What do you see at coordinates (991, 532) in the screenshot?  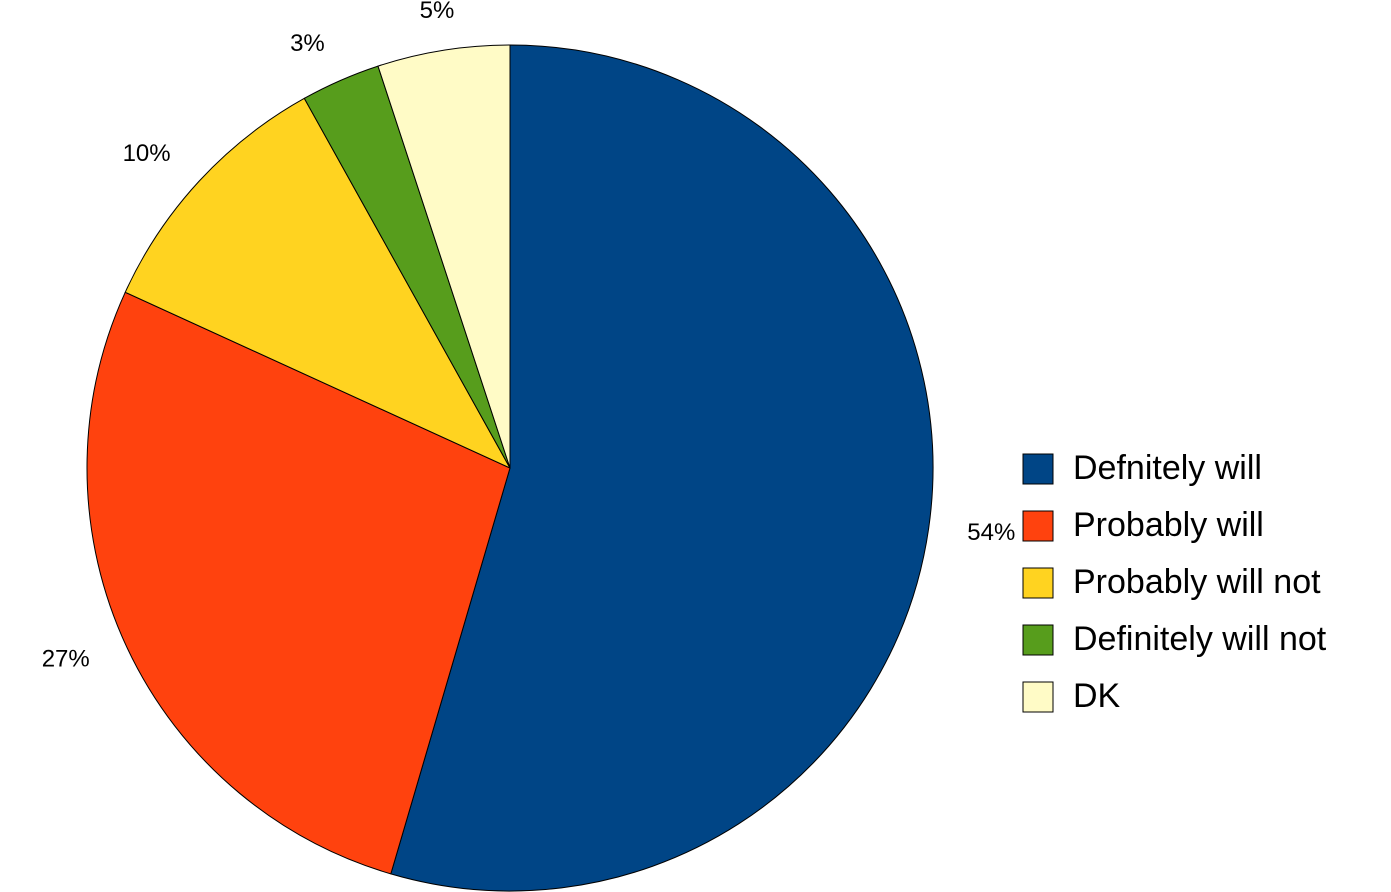 I see `data-label-defnitely-will: 54%` at bounding box center [991, 532].